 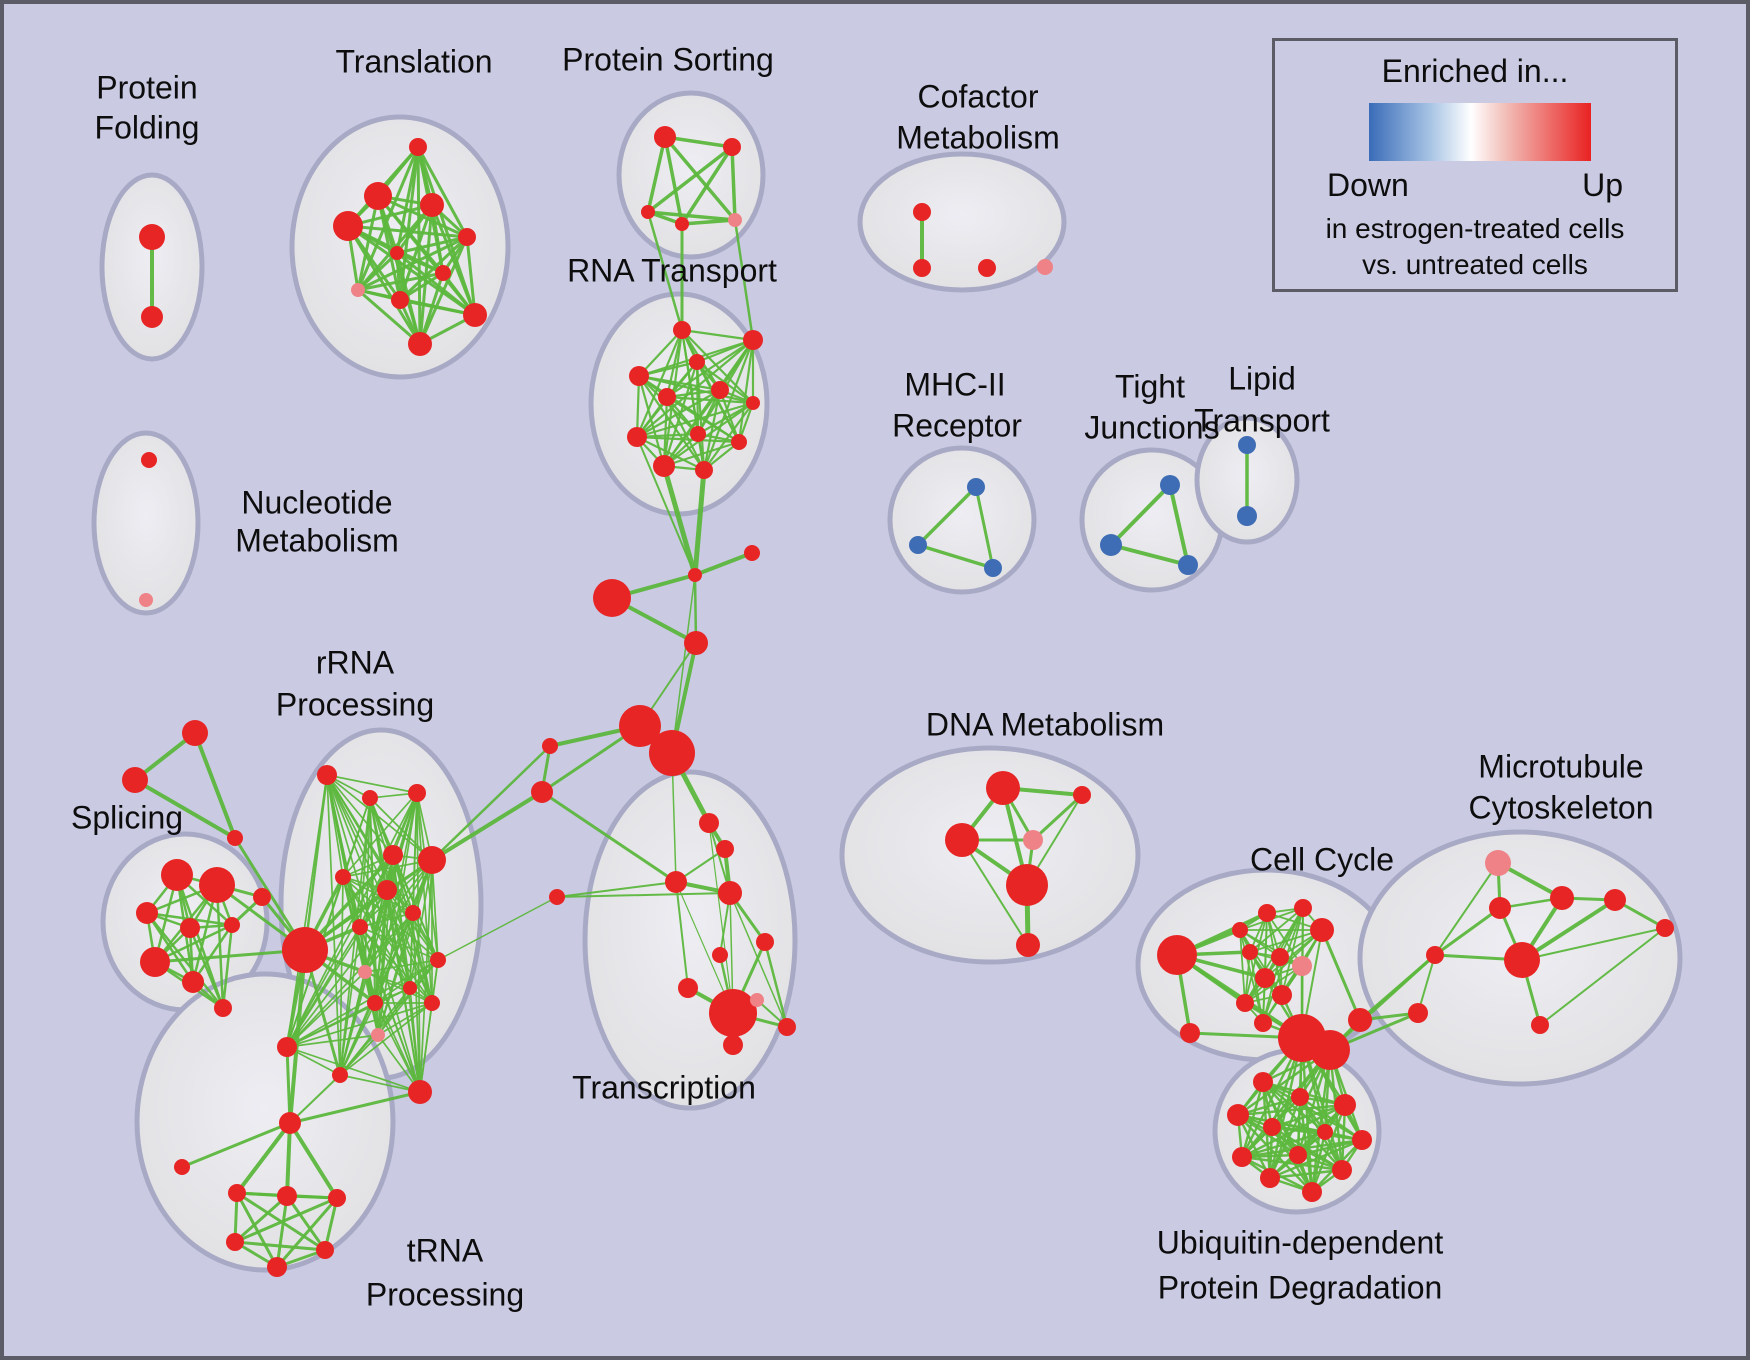 I want to click on network-node-lt2, so click(x=1247, y=516).